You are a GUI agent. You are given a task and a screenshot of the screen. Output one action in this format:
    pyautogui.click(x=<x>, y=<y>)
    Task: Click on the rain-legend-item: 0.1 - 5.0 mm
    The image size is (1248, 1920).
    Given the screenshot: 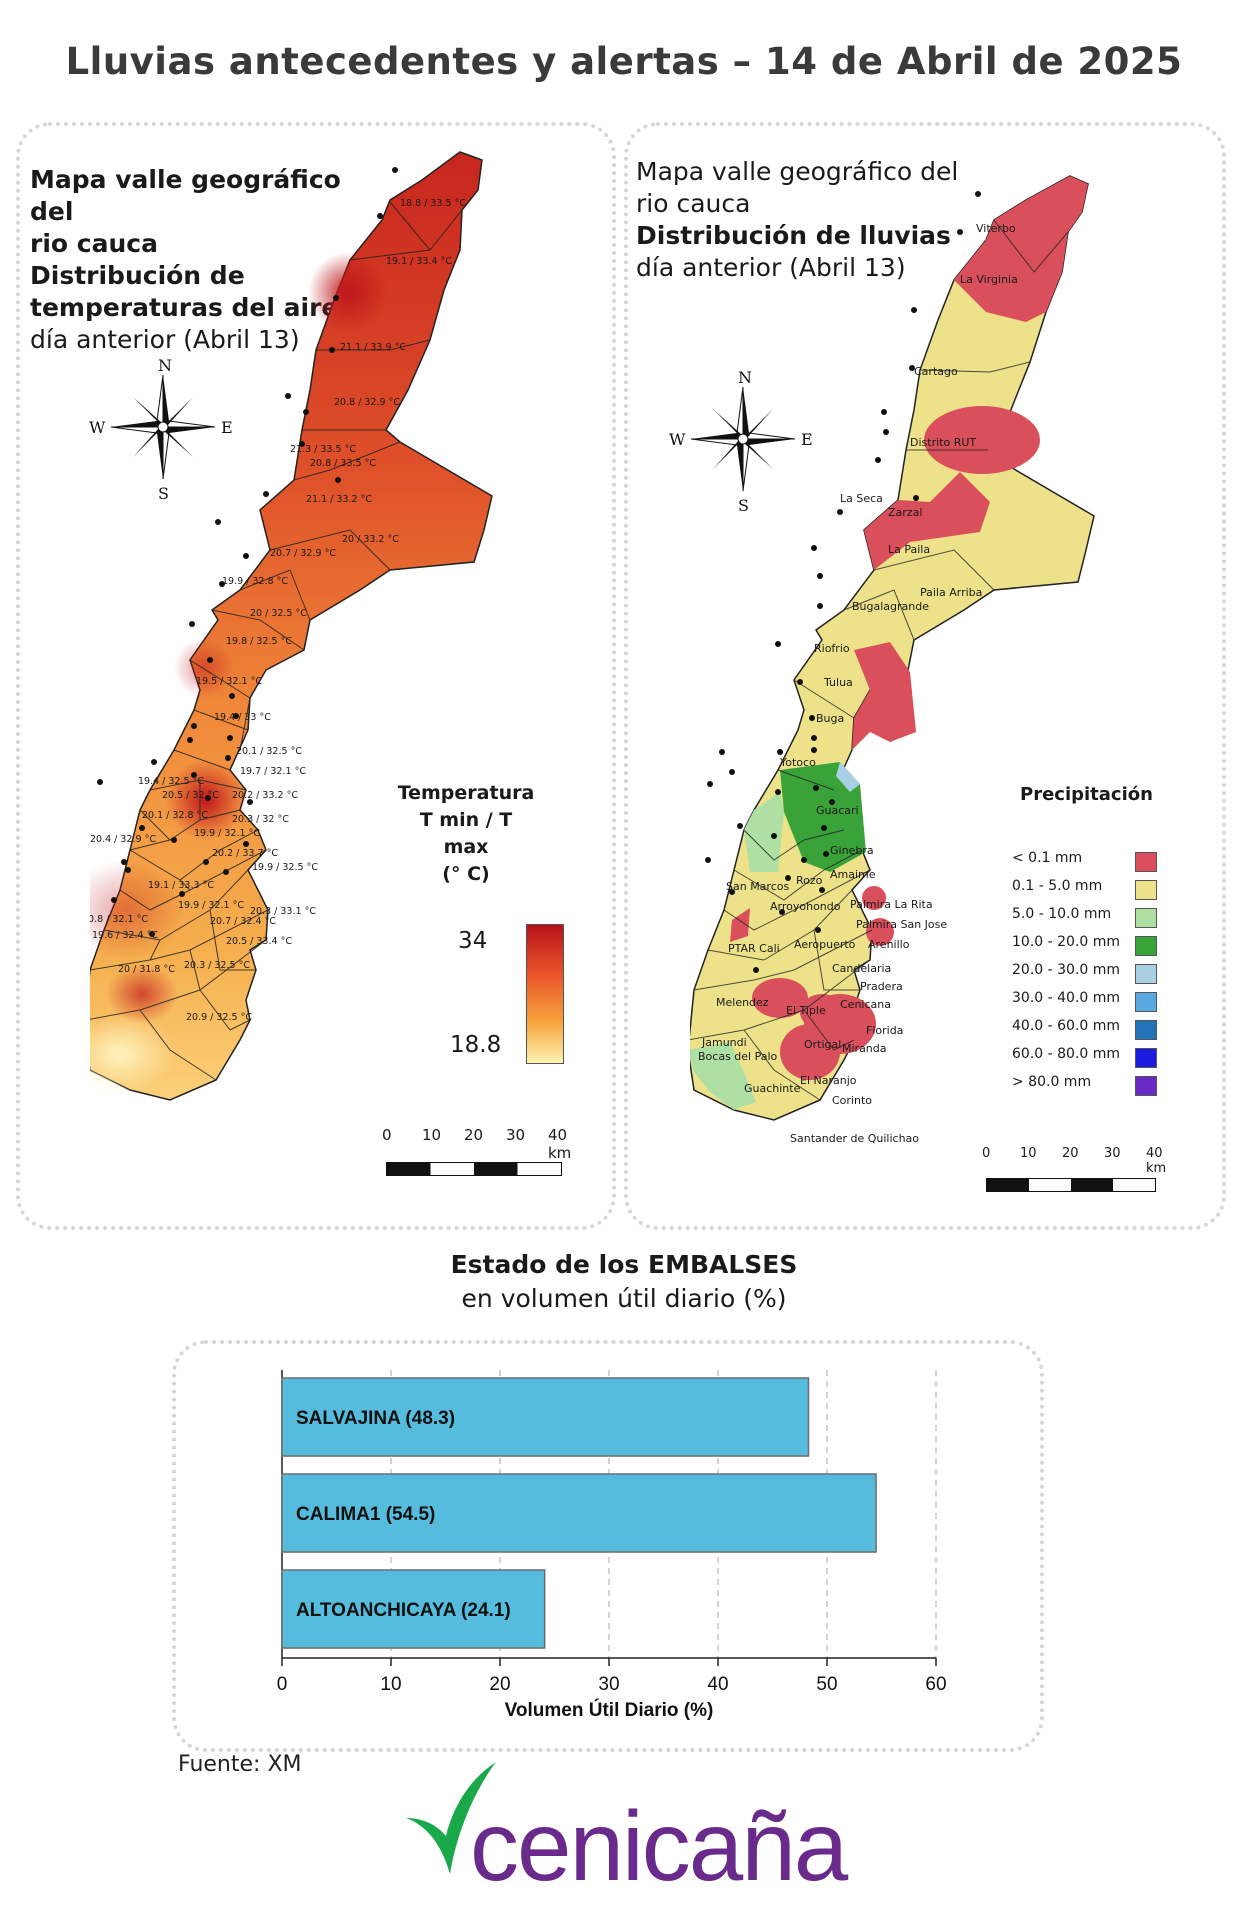 What is the action you would take?
    pyautogui.click(x=1084, y=890)
    